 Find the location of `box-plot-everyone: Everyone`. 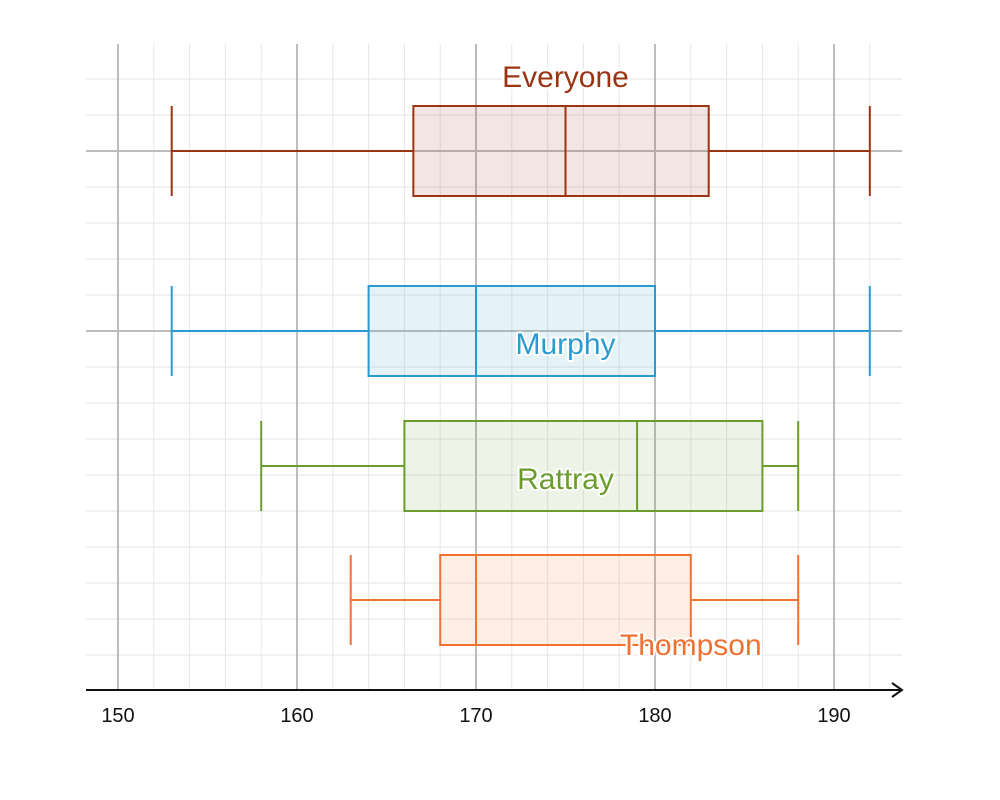

box-plot-everyone: Everyone is located at coordinates (520, 128).